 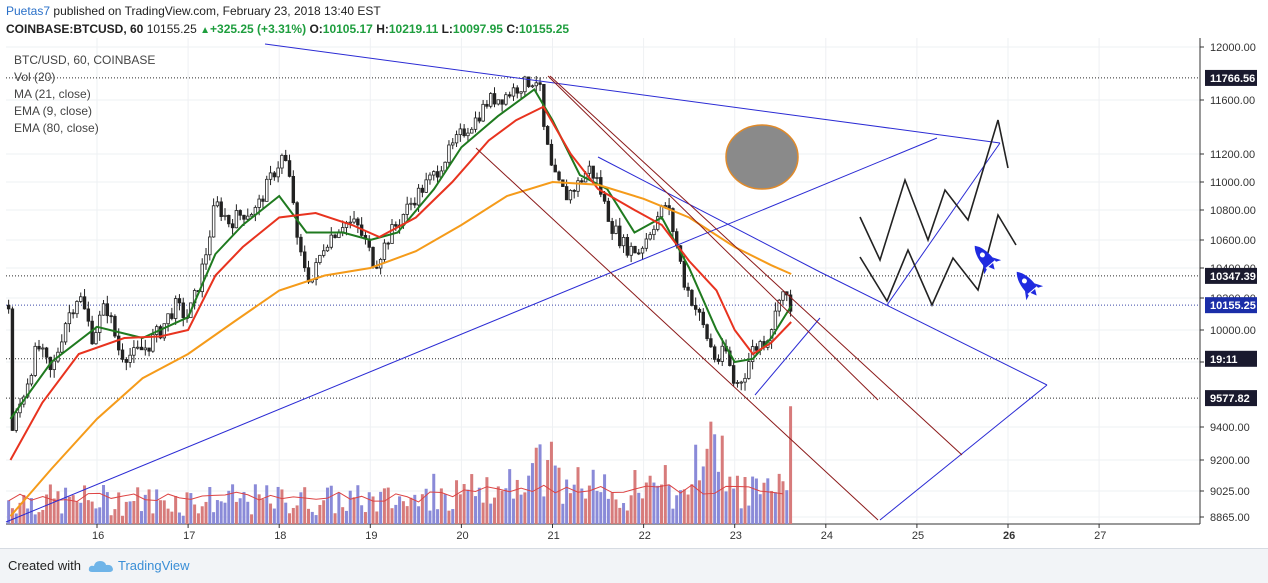 What do you see at coordinates (100, 566) in the screenshot?
I see `tradingview-cloud-icon` at bounding box center [100, 566].